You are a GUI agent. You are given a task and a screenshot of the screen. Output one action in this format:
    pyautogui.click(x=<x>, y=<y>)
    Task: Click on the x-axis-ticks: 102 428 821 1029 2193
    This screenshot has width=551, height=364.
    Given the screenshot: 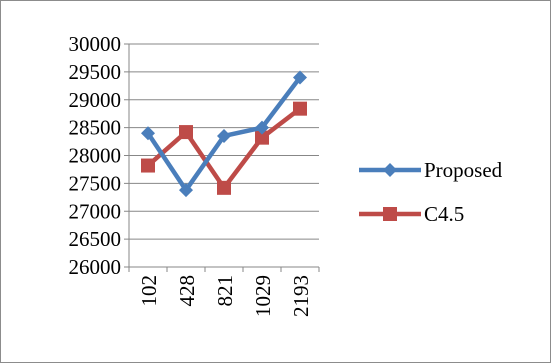 What is the action you would take?
    pyautogui.click(x=224, y=292)
    